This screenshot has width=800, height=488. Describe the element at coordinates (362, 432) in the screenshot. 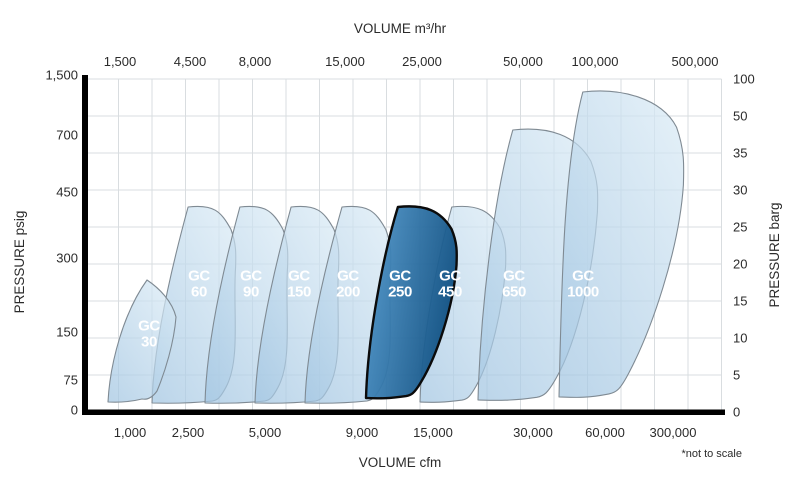

I see `axis-tick-label: 9,000` at that location.